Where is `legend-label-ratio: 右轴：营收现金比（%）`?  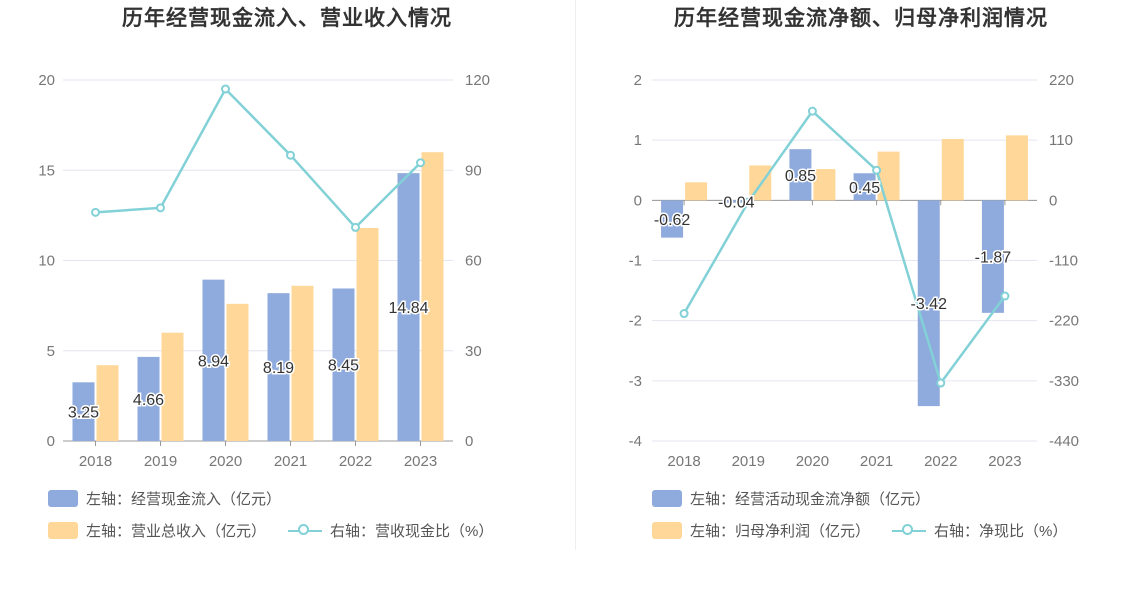 legend-label-ratio: 右轴：营收现金比（%） is located at coordinates (412, 531).